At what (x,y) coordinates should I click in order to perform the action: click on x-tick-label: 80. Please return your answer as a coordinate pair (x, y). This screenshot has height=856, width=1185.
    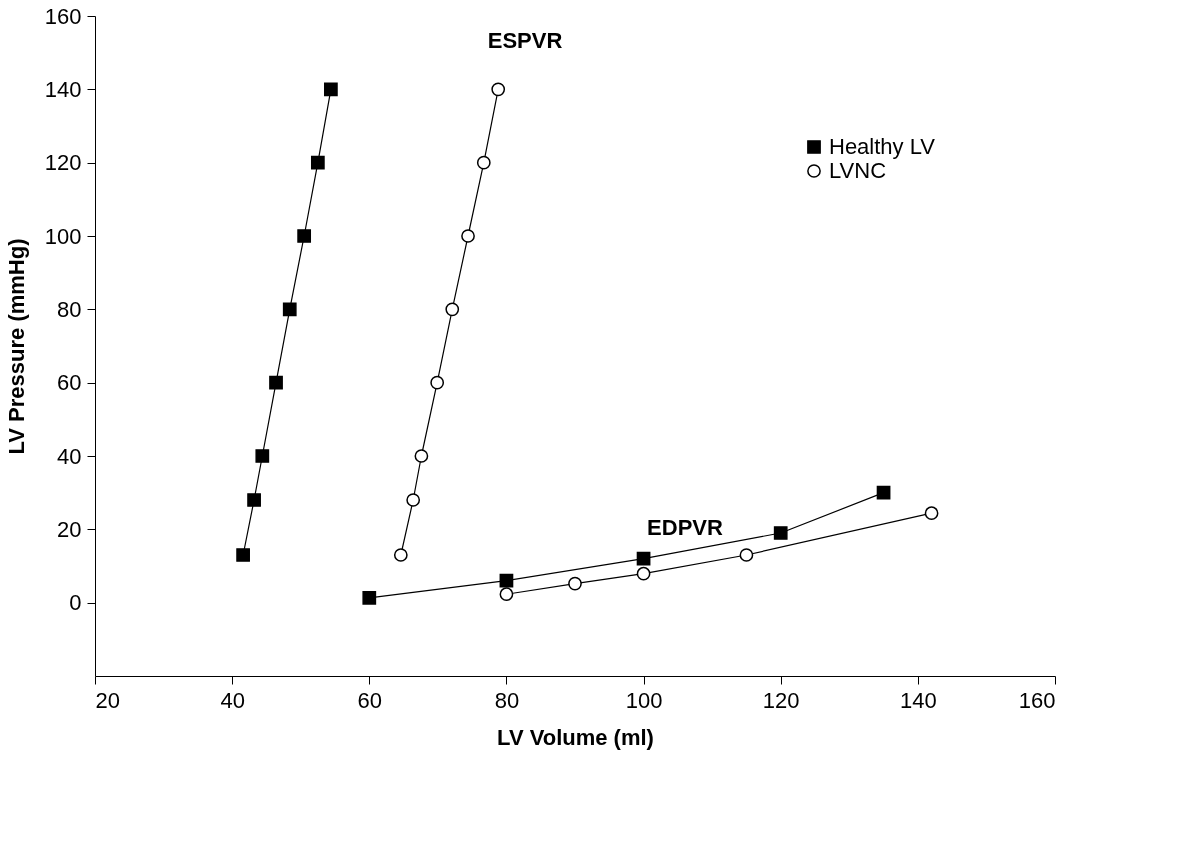
    Looking at the image, I should click on (507, 700).